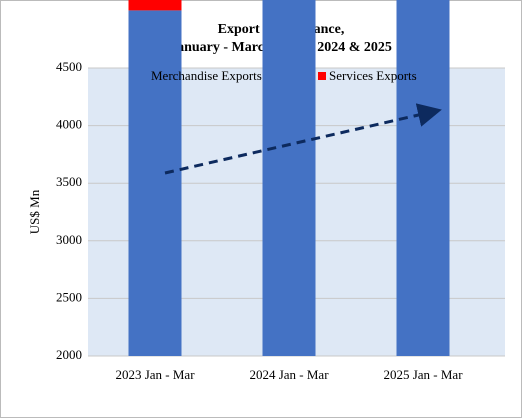 The width and height of the screenshot is (532, 419). I want to click on y-axis-label: US$ Mn, so click(34, 211).